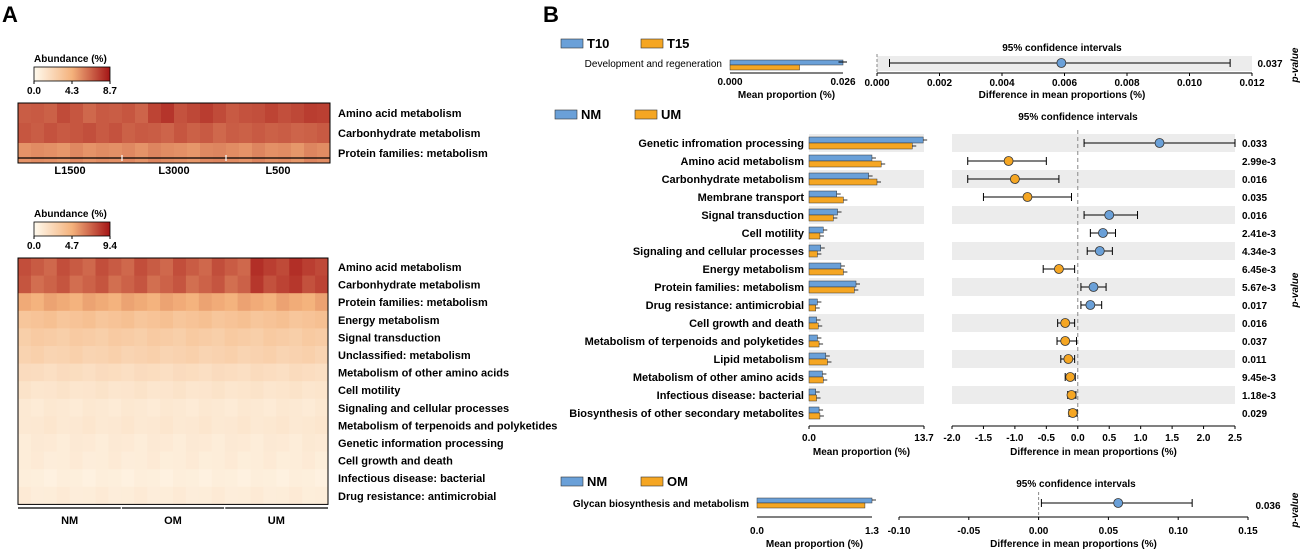  I want to click on b2-pvalue: 4.34e-3, so click(1259, 252).